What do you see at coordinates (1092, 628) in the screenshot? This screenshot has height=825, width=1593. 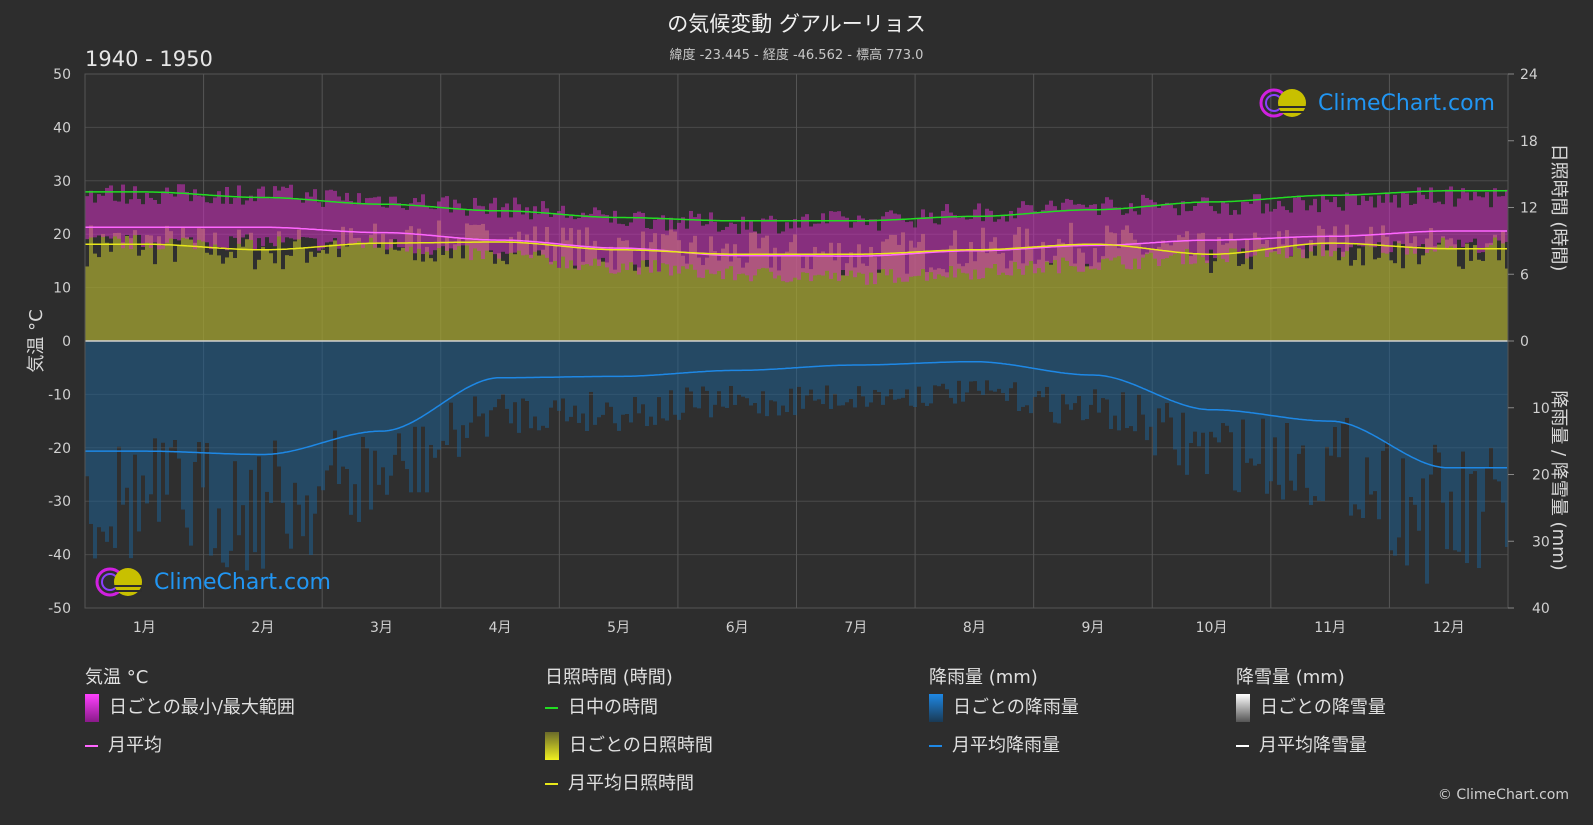 I see `x-month-label: 9月` at bounding box center [1092, 628].